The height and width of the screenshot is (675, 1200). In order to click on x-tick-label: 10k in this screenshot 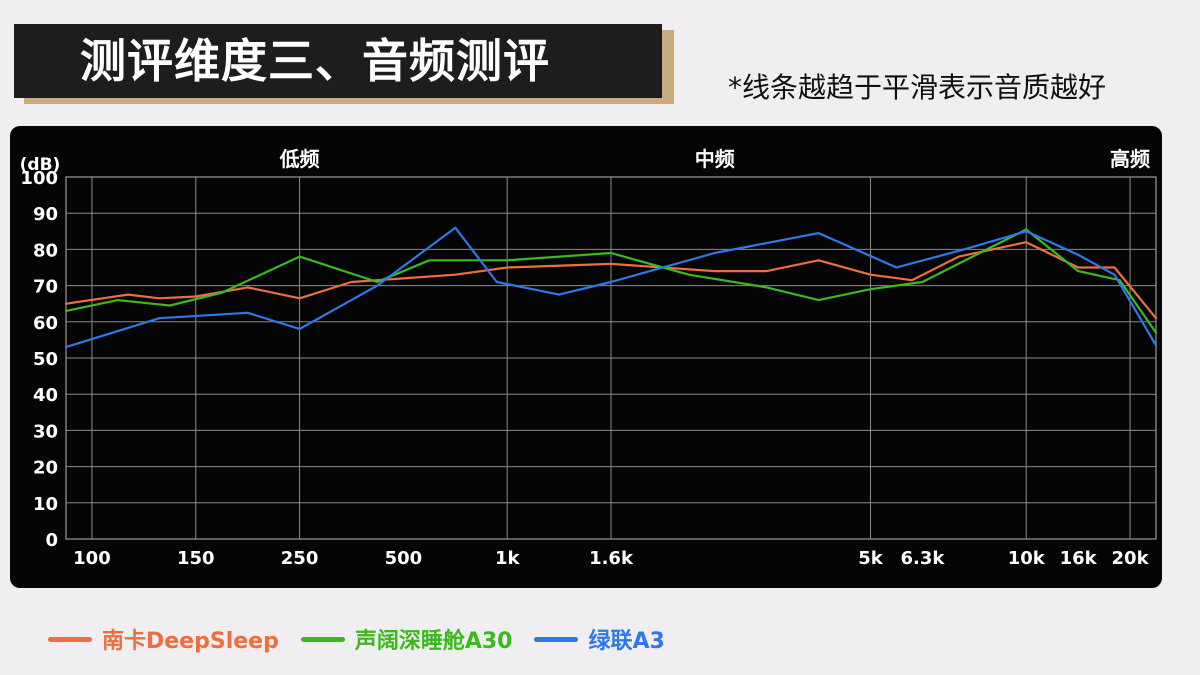, I will do `click(1027, 558)`.